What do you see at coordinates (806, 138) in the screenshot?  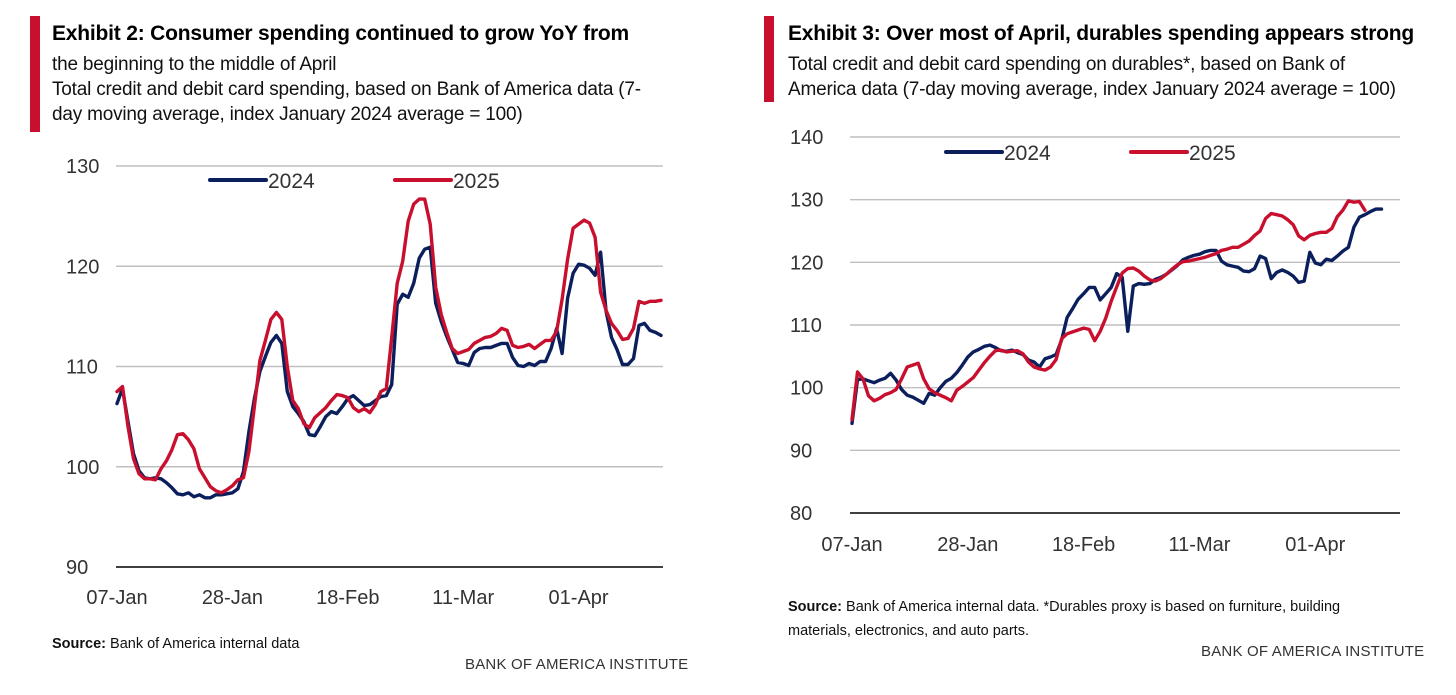 I see `y-tick-label: 140` at bounding box center [806, 138].